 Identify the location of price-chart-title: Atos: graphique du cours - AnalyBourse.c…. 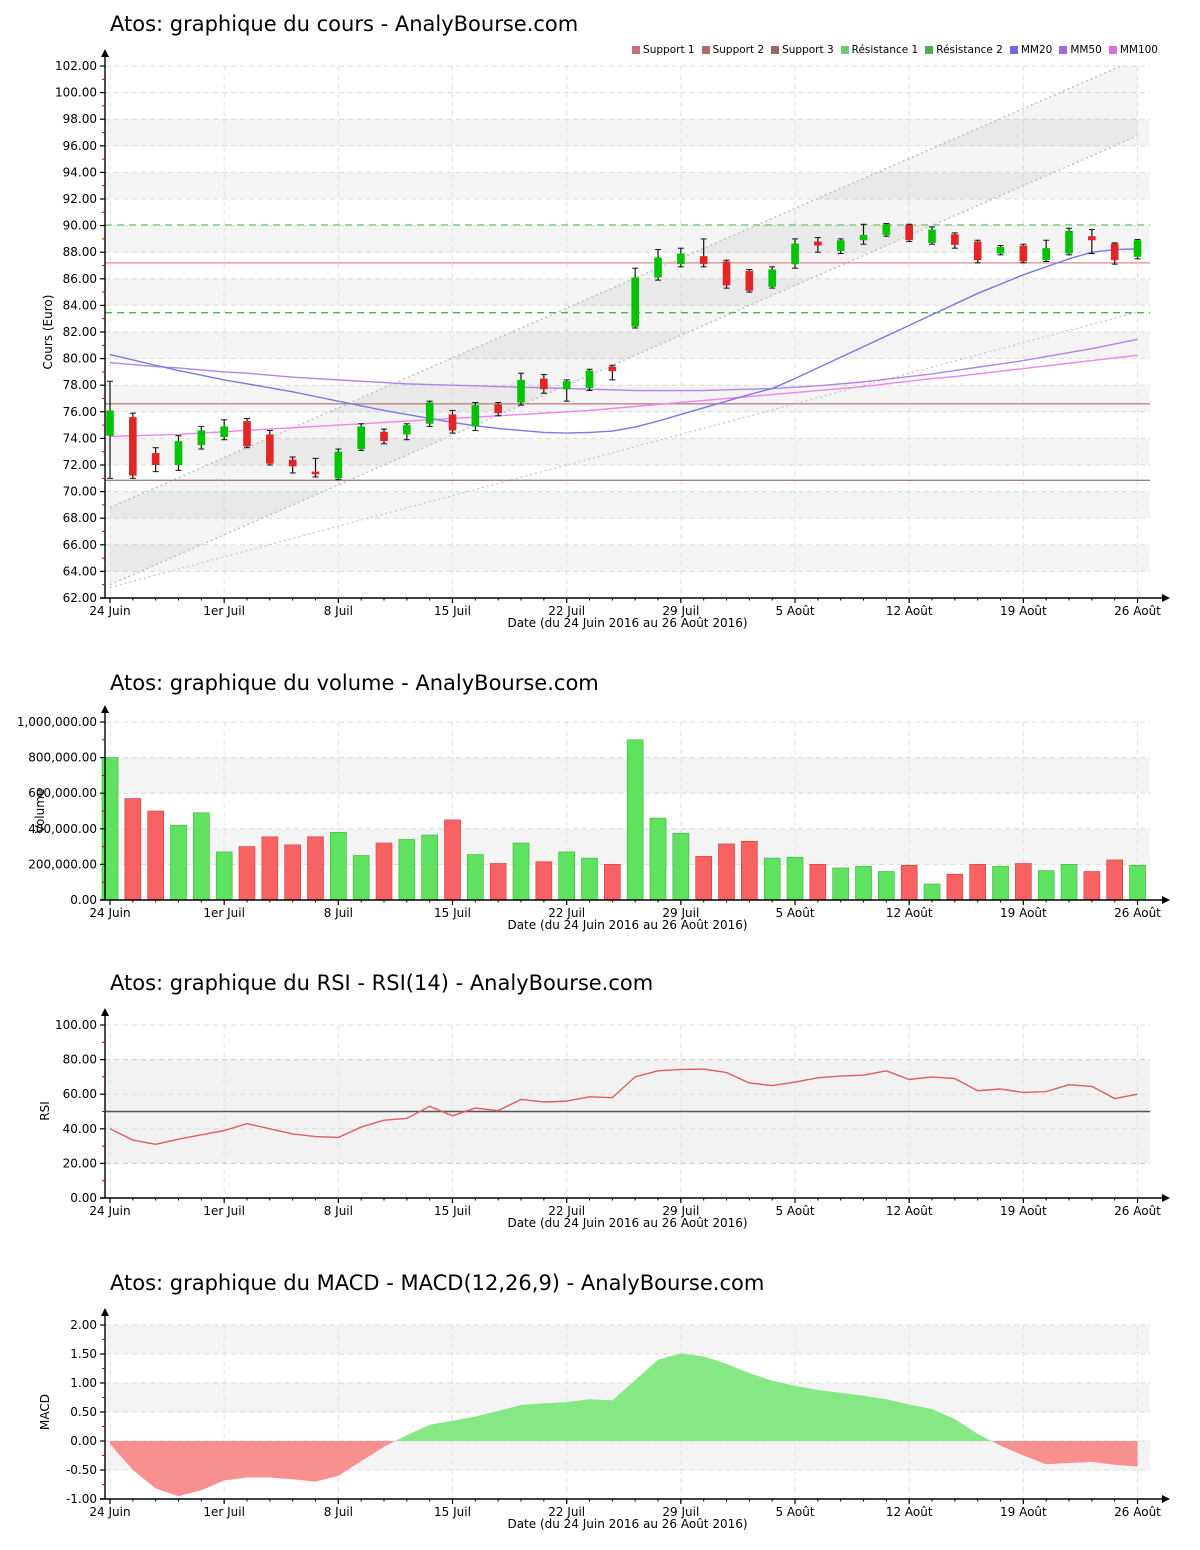
(344, 24).